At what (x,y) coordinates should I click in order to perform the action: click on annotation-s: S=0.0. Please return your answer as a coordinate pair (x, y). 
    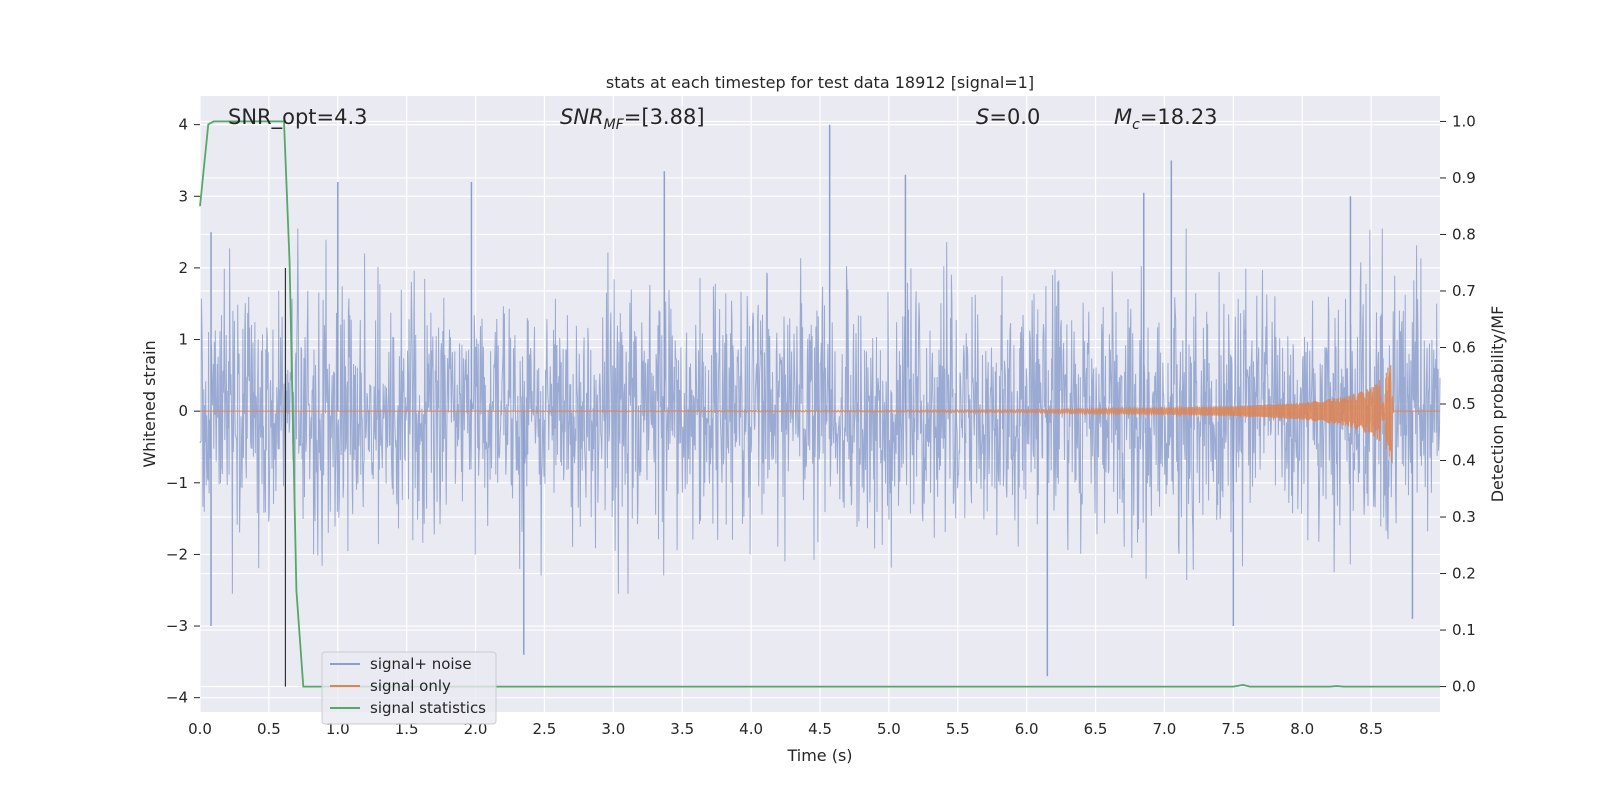
    Looking at the image, I should click on (1008, 117).